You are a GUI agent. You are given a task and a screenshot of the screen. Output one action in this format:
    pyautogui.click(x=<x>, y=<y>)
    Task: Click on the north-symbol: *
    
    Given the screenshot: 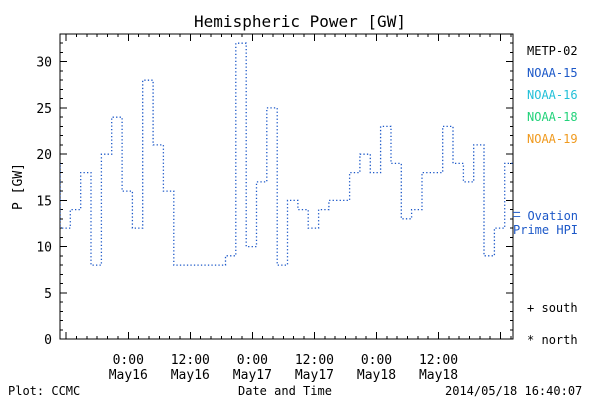 What is the action you would take?
    pyautogui.click(x=531, y=340)
    